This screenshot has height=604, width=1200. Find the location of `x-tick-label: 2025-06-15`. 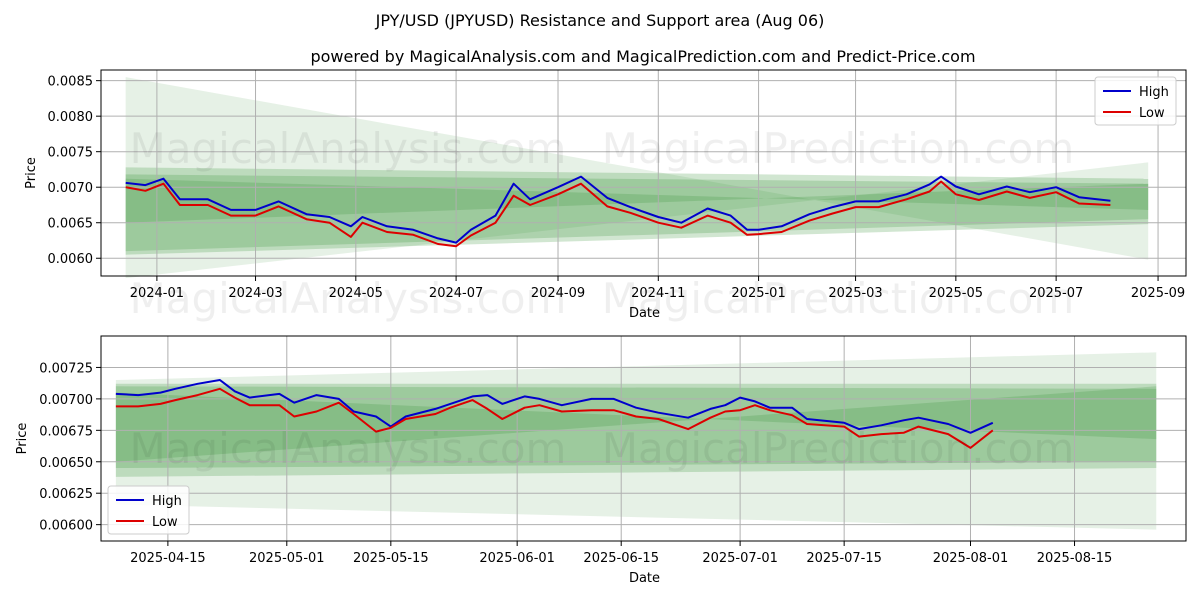

x-tick-label: 2025-06-15 is located at coordinates (621, 558).